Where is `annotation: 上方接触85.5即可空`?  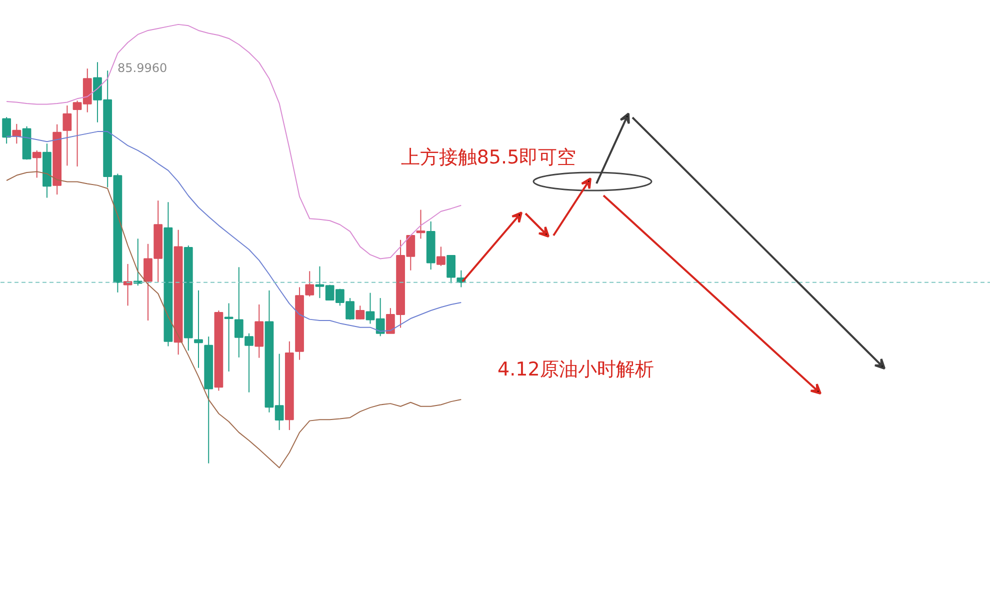 annotation: 上方接触85.5即可空 is located at coordinates (488, 157).